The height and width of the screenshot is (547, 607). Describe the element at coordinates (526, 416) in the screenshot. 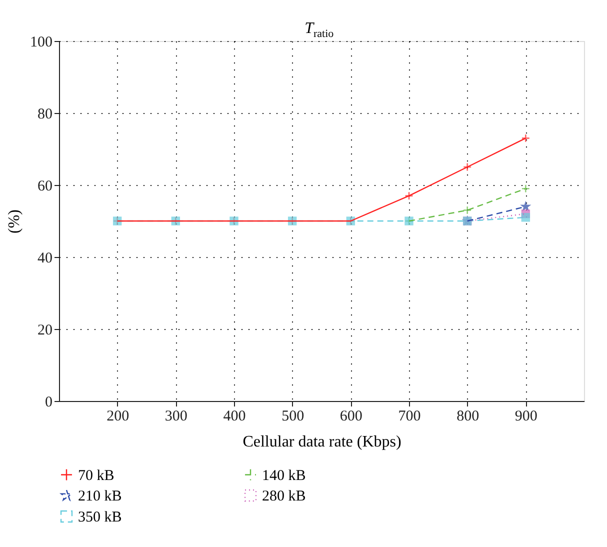

I see `x-tick-label: 900` at that location.